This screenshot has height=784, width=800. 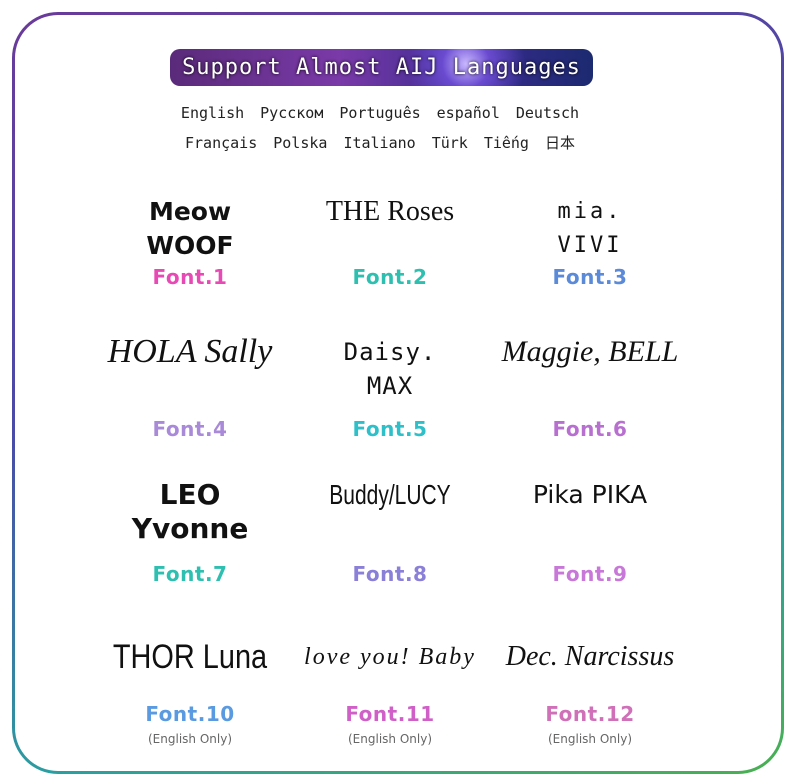 What do you see at coordinates (190, 351) in the screenshot?
I see `font-sample: HOLA Sally` at bounding box center [190, 351].